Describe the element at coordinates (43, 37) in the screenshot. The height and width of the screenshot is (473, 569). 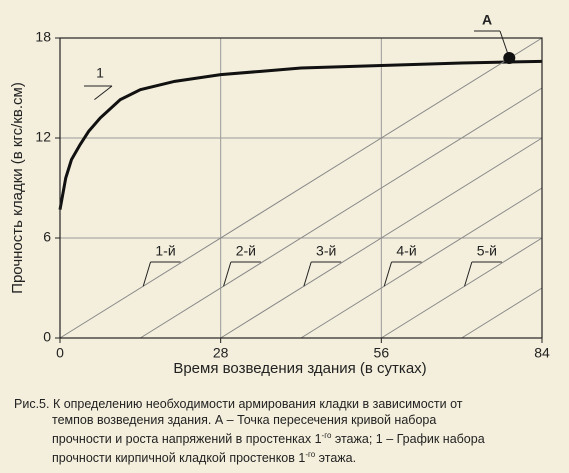
I see `y-tick-label: 18` at that location.